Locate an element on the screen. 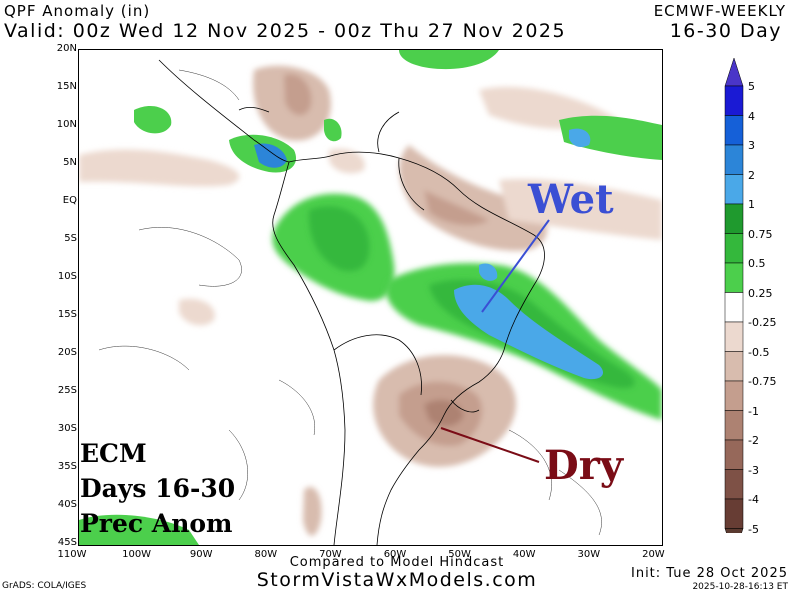  lat-tick-5s: 5S is located at coordinates (70, 238).